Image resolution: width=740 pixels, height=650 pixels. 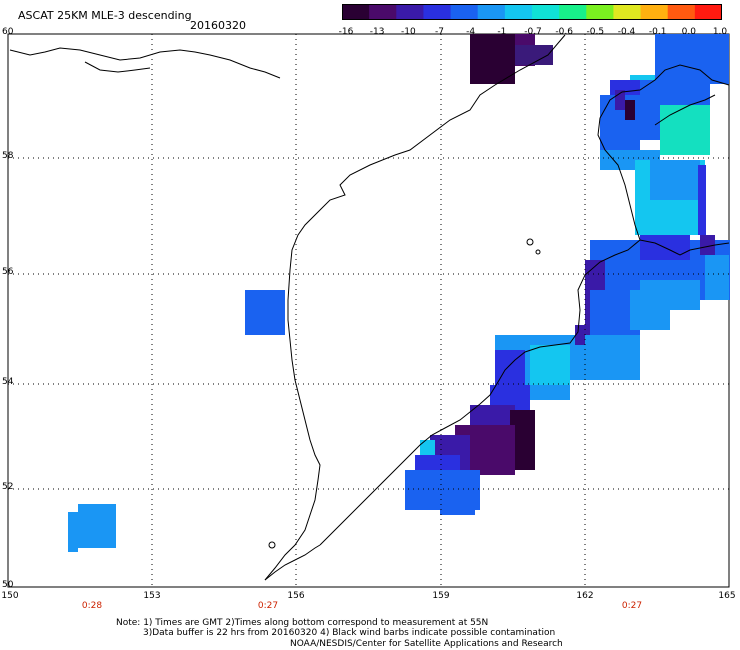 I want to click on color-scale-tick-label: -4, so click(x=471, y=32).